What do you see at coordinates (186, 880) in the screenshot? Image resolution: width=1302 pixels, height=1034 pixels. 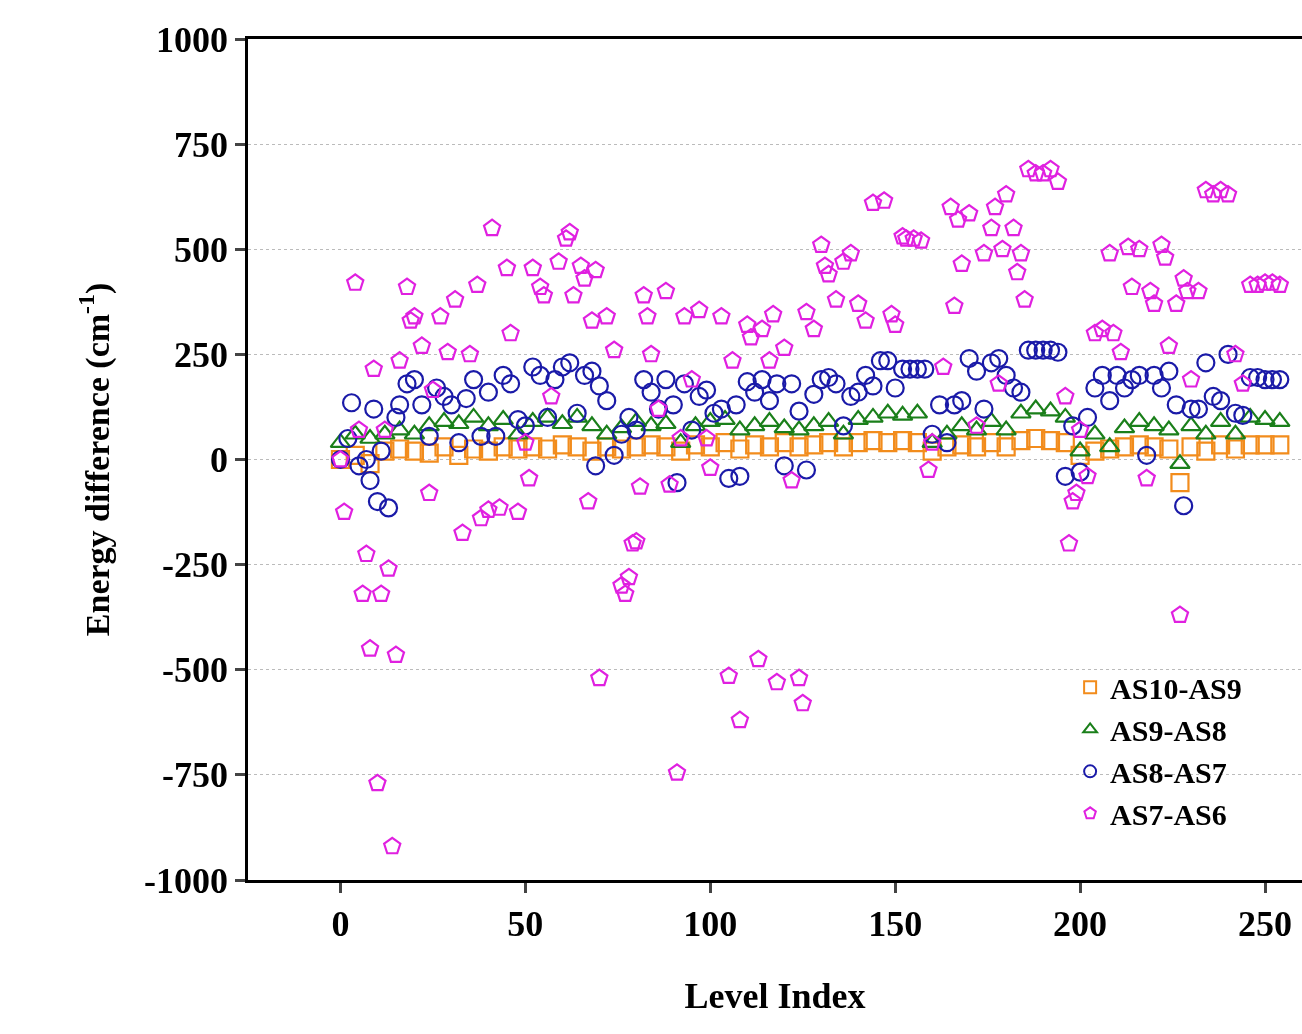 I see `y-tick-label: -1000` at bounding box center [186, 880].